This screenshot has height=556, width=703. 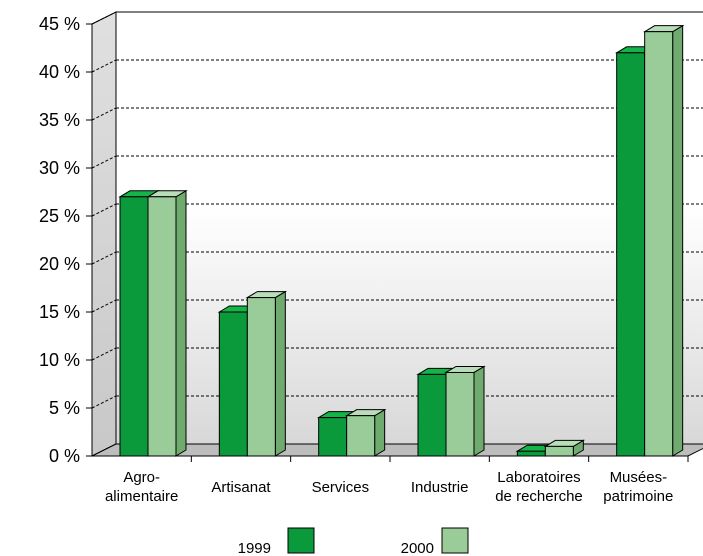 I want to click on y-tick-label: 45 %, so click(x=59, y=24).